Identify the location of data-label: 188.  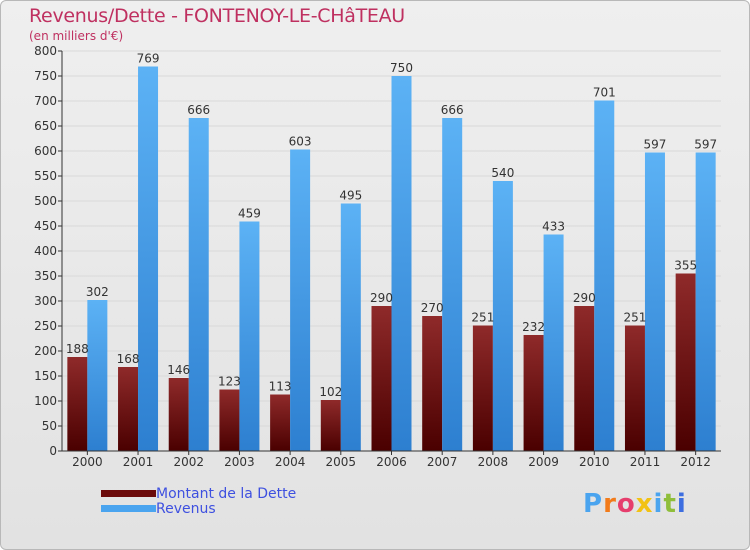
(77, 349).